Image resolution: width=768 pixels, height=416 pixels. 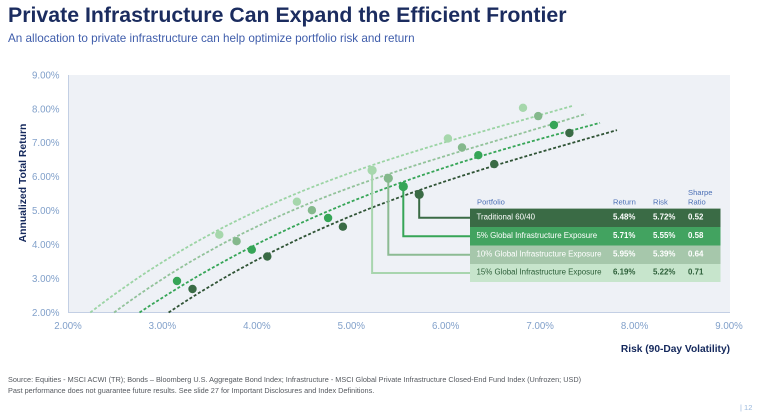 I want to click on svg-text: 5.39%, so click(x=664, y=254).